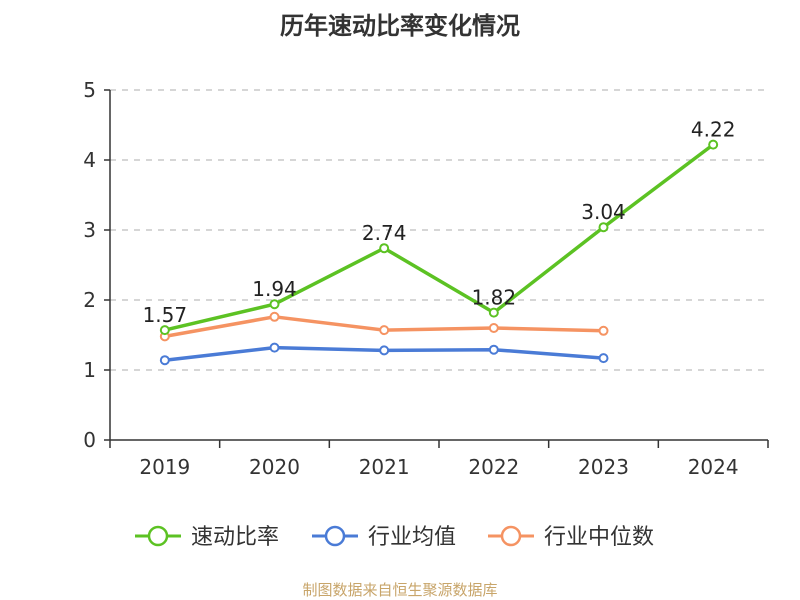 This screenshot has width=800, height=600. I want to click on source-note: 制图数据来自恒生聚源数据库, so click(400, 590).